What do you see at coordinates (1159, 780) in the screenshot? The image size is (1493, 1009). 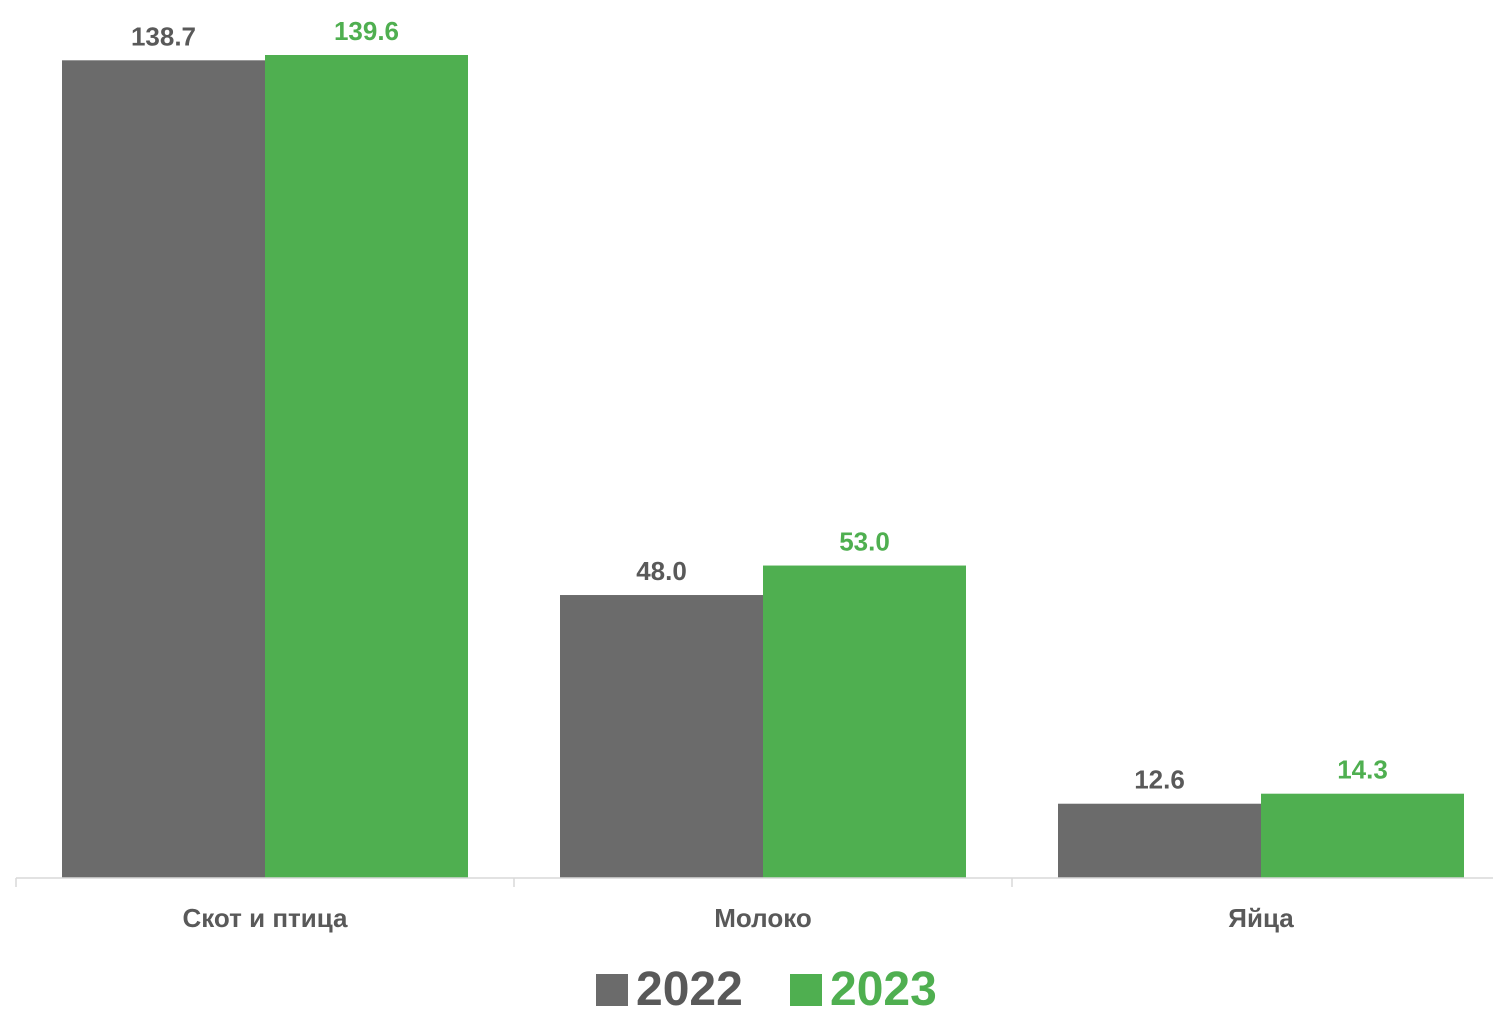 I see `data-label-2022-2: 12.6` at bounding box center [1159, 780].